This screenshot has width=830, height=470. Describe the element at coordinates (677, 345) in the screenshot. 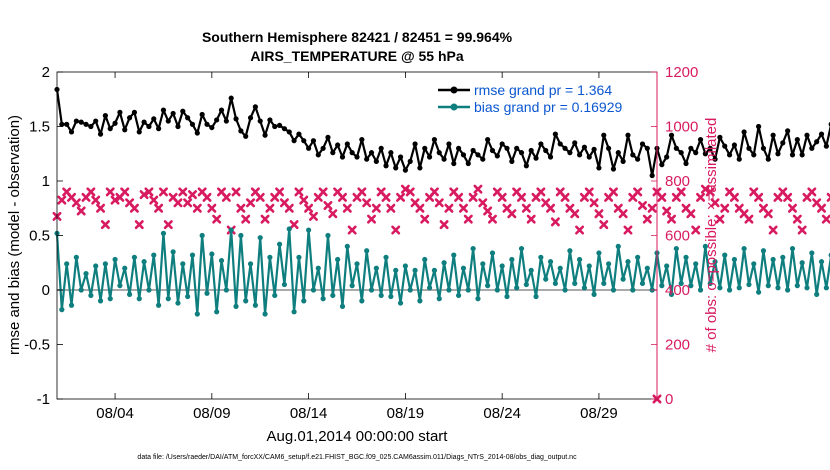

I see `right-tick-label: 200` at that location.